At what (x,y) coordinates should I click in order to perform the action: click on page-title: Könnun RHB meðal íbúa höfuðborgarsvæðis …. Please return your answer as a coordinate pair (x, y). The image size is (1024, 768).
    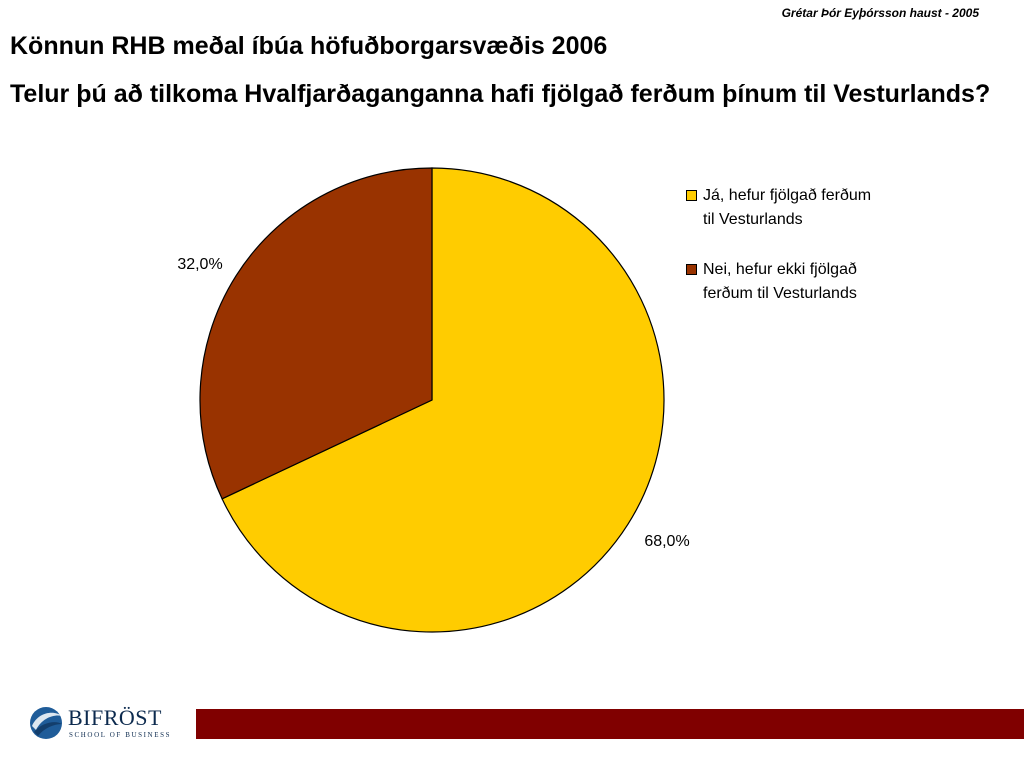
    Looking at the image, I should click on (309, 46).